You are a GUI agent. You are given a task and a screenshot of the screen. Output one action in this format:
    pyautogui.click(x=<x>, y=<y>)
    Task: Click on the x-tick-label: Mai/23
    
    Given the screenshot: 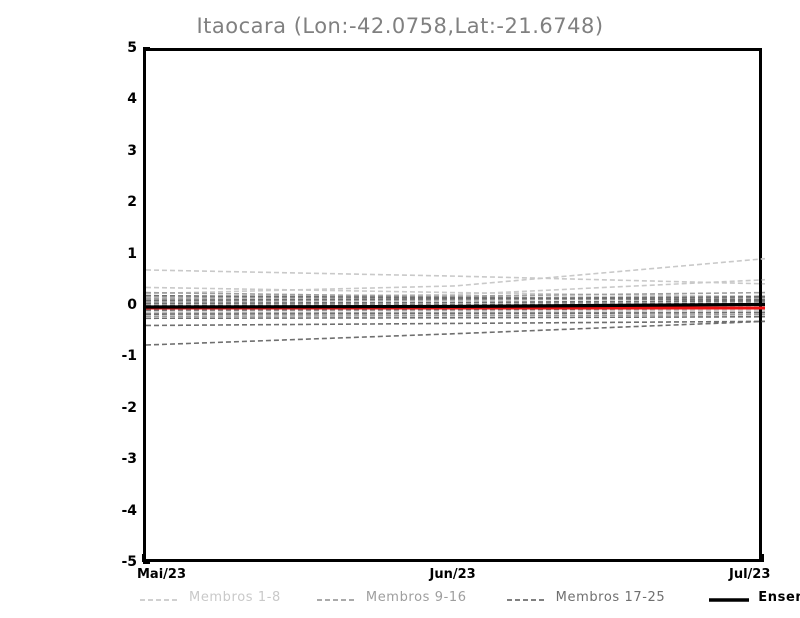 What is the action you would take?
    pyautogui.click(x=162, y=574)
    